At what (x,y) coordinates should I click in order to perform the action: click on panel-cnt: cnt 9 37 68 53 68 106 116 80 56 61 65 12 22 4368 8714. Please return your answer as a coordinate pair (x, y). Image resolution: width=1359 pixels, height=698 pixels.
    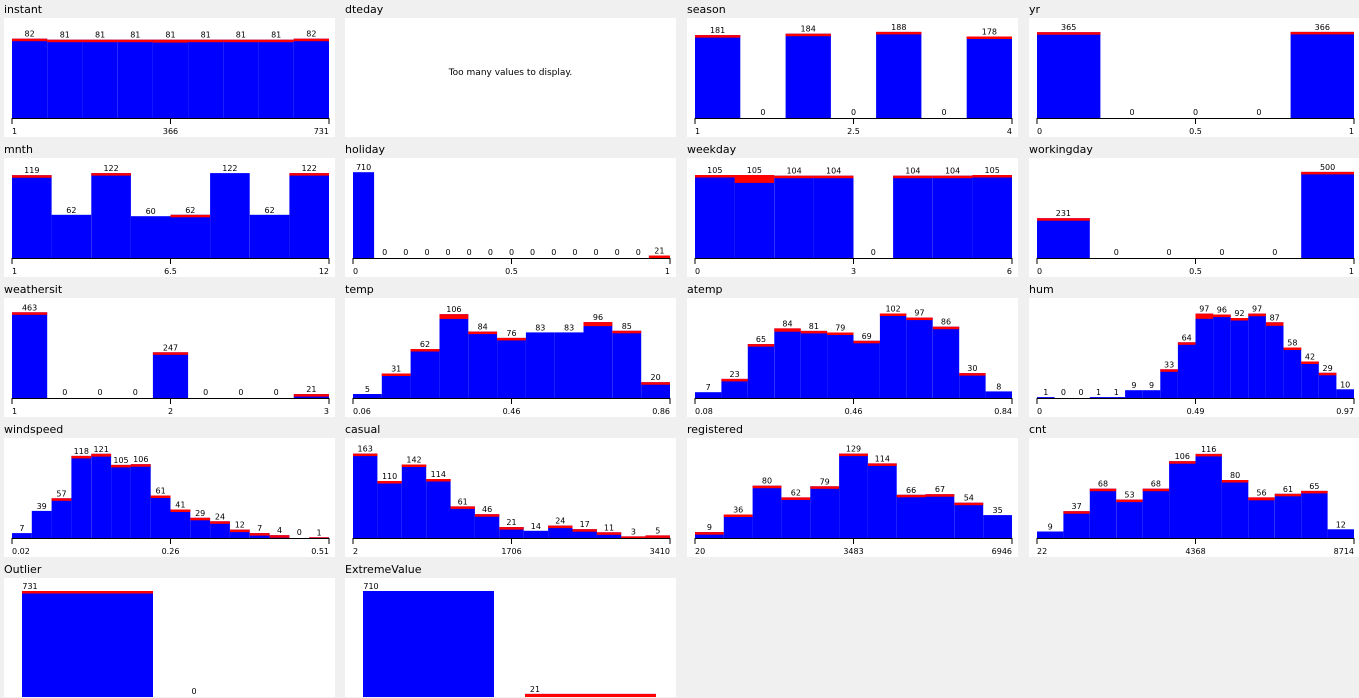
    Looking at the image, I should click on (1193, 489).